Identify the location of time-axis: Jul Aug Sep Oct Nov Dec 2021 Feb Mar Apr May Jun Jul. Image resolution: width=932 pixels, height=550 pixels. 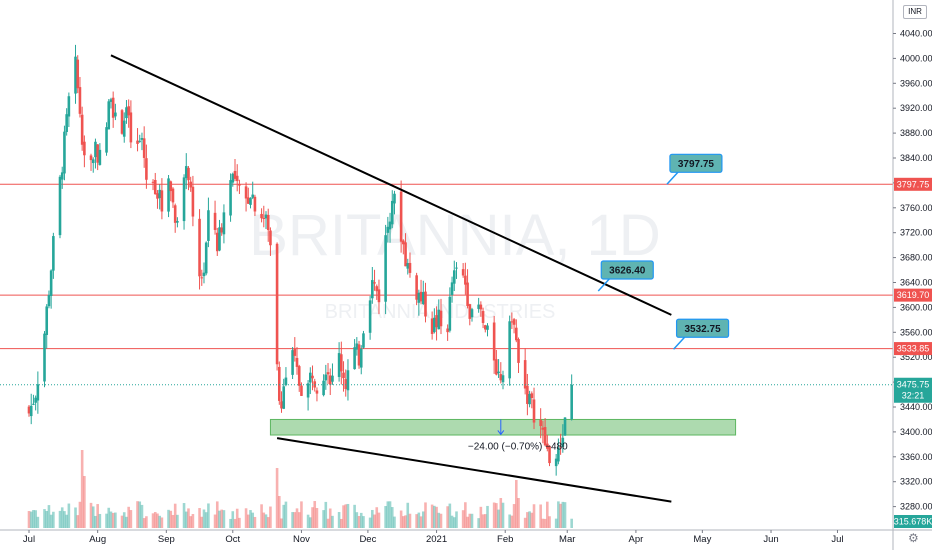
(433, 537).